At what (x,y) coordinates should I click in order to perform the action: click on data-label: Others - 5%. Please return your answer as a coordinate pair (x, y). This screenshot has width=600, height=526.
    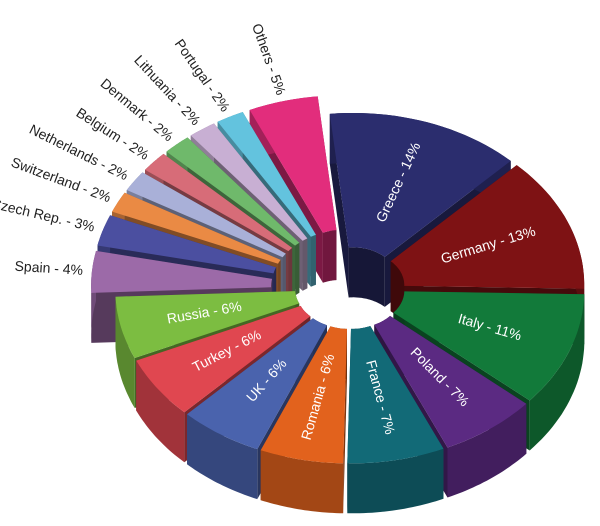
    Looking at the image, I should click on (269, 59).